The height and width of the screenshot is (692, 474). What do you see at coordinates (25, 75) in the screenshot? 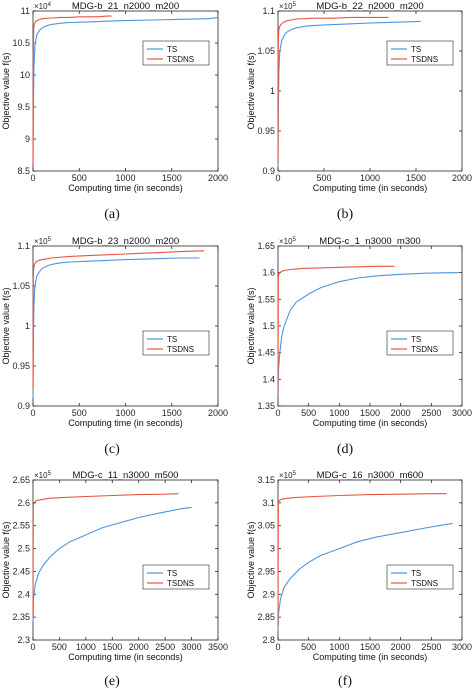
I see `y-tick-label: 10` at bounding box center [25, 75].